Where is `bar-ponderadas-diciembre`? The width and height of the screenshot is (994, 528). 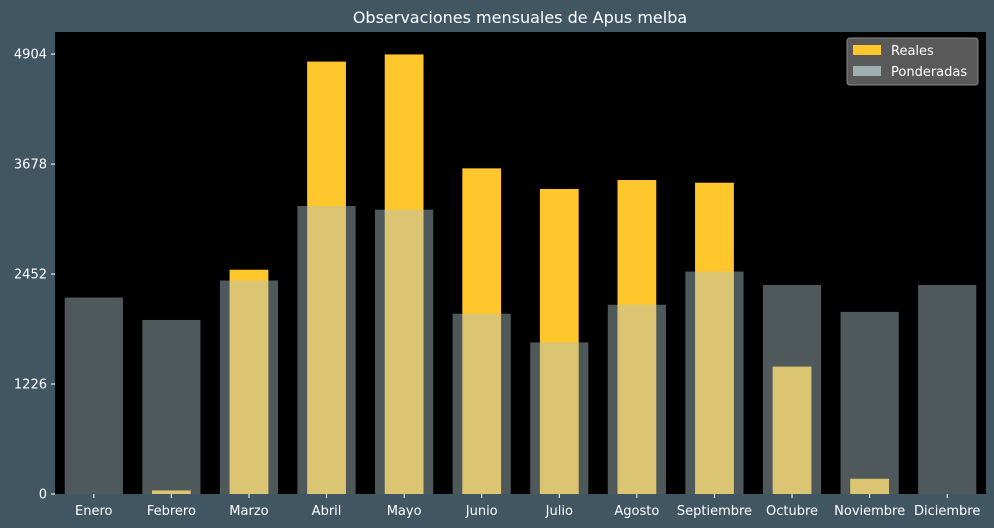
bar-ponderadas-diciembre is located at coordinates (947, 389).